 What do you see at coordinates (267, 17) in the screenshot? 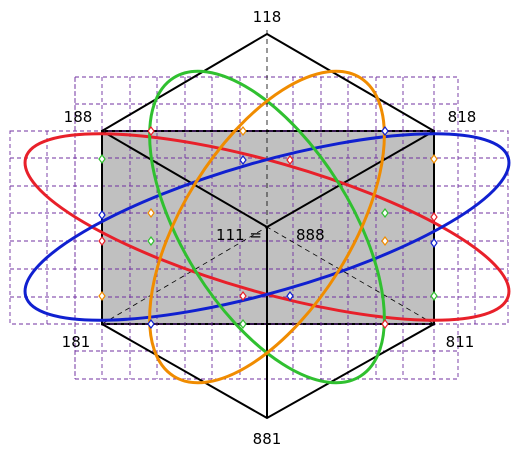
I see `label-top: 118` at bounding box center [267, 17].